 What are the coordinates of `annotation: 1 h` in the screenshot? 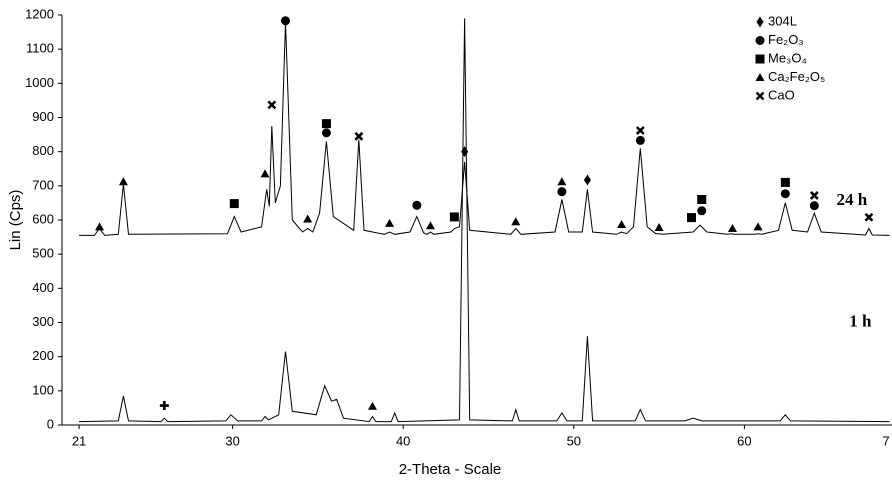 It's located at (860, 320).